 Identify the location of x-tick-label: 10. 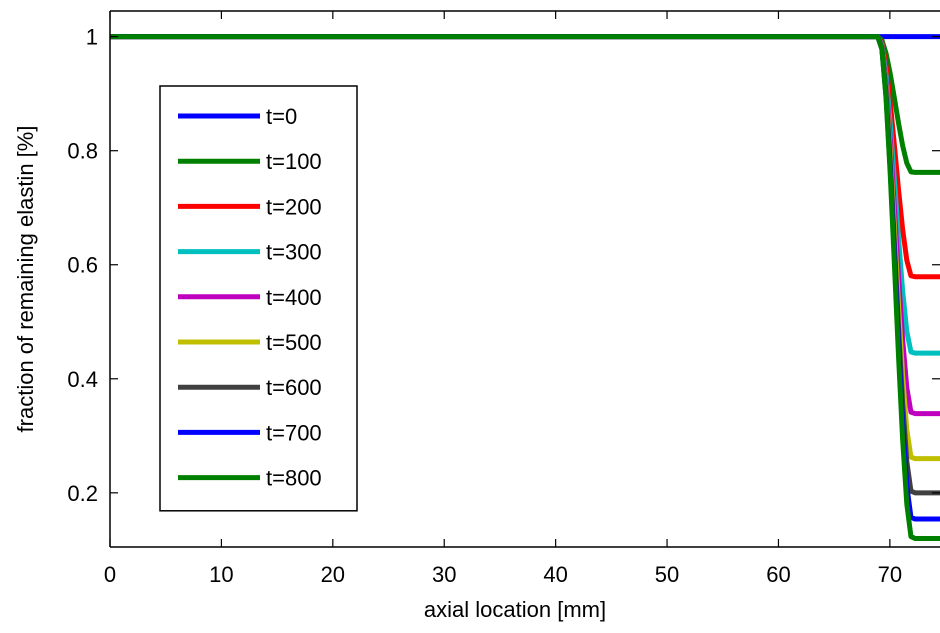
(221, 574).